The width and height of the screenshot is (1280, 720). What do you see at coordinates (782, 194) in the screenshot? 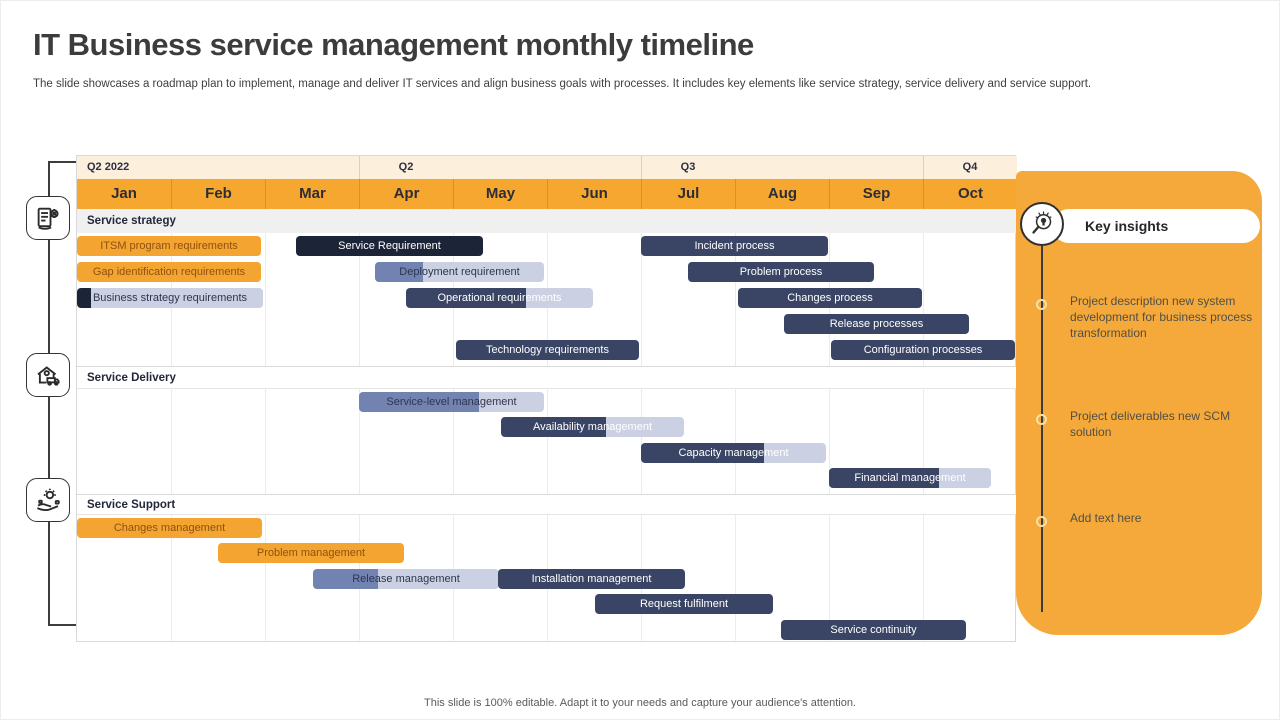
I see `month-cell: Aug` at bounding box center [782, 194].